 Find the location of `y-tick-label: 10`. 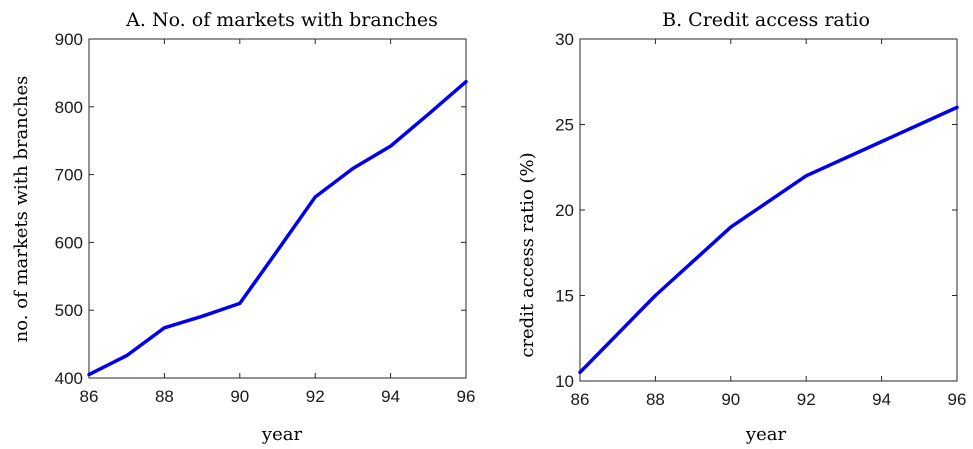

y-tick-label: 10 is located at coordinates (564, 381).